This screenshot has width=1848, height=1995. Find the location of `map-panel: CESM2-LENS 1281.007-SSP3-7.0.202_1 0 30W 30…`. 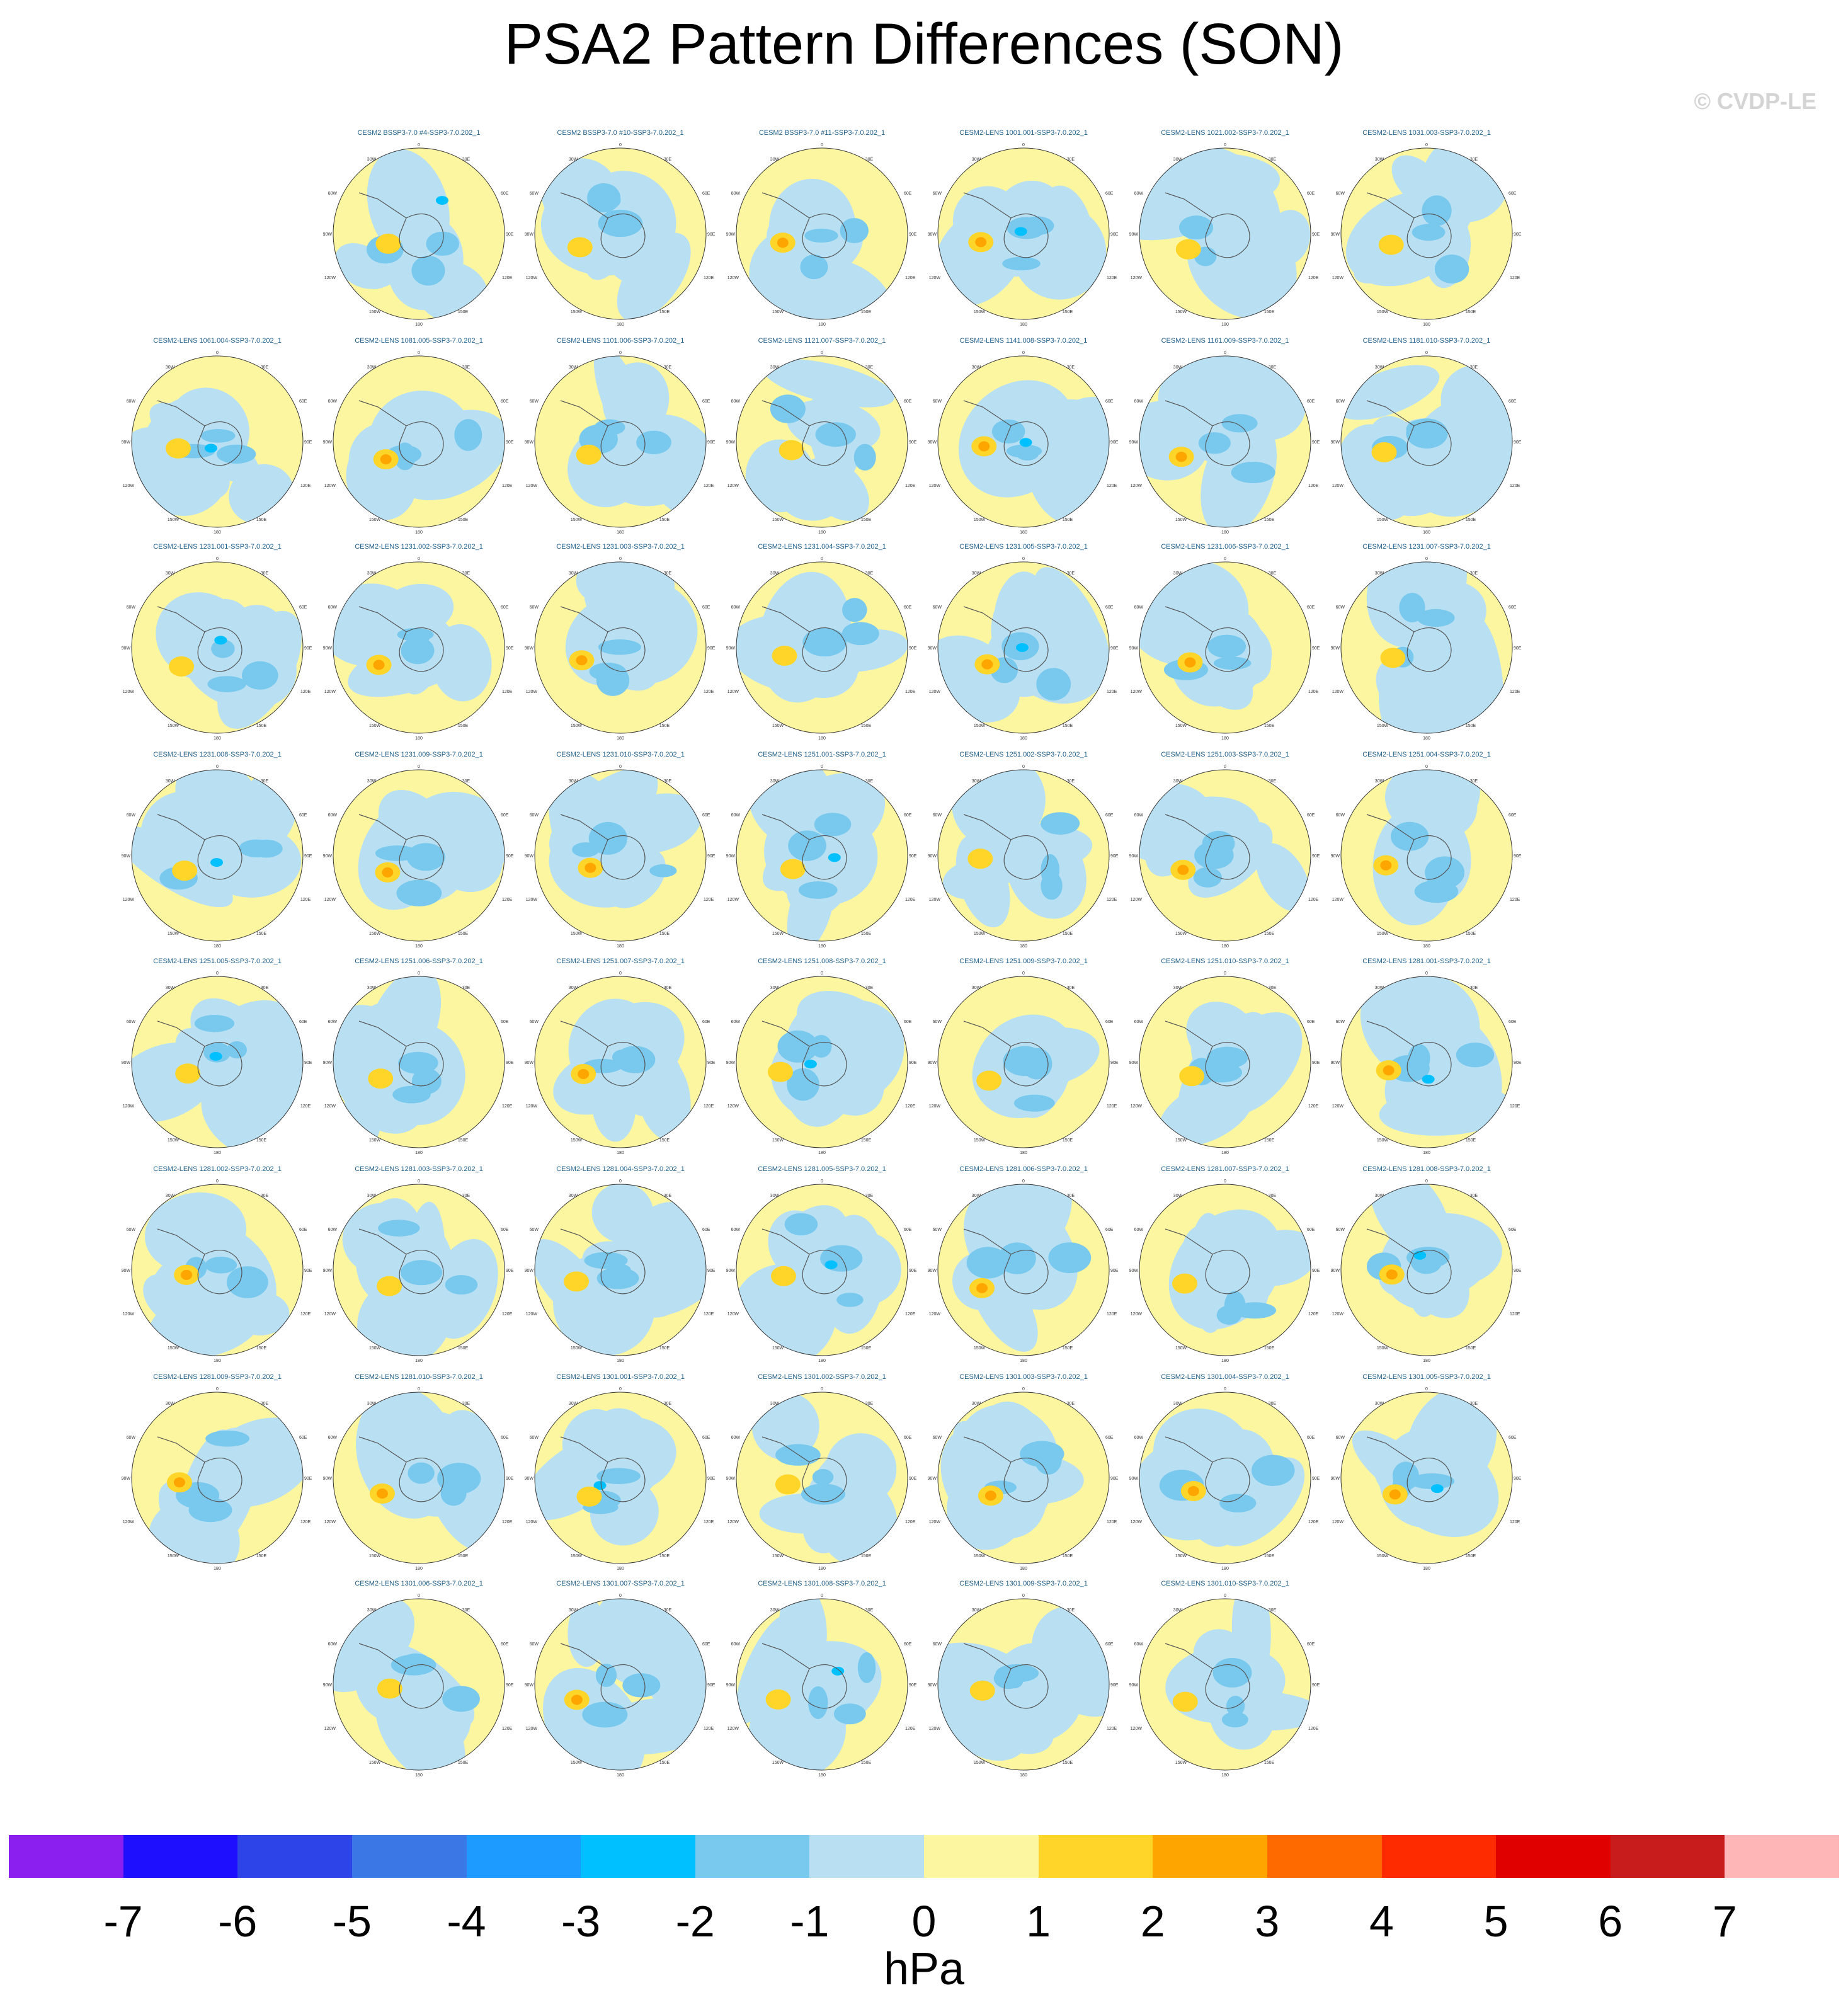

map-panel: CESM2-LENS 1281.007-SSP3-7.0.202_1 0 30W 30… is located at coordinates (1225, 1266).